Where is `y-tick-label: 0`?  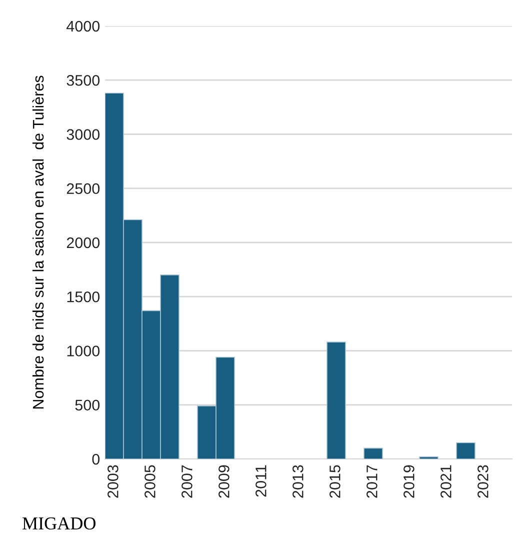 y-tick-label: 0 is located at coordinates (96, 459).